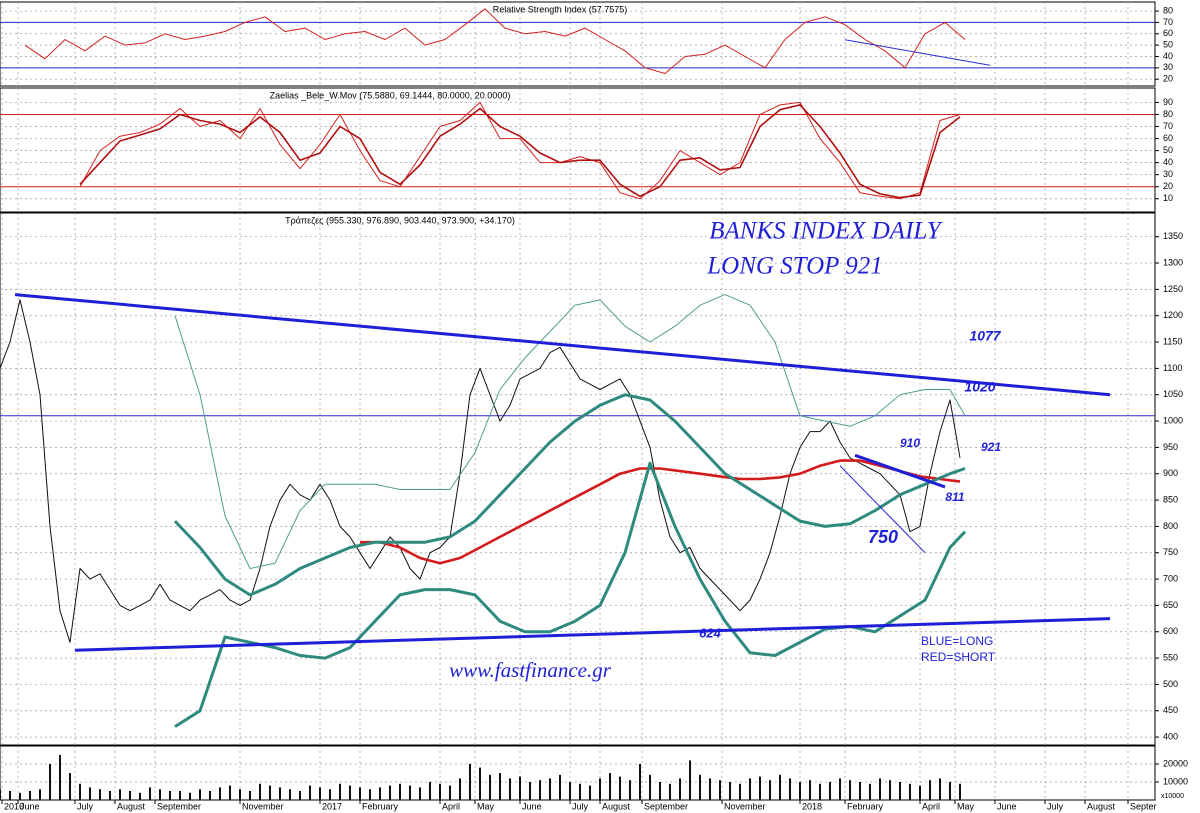 This screenshot has width=1200, height=813. I want to click on x-tick-label: September, so click(666, 806).